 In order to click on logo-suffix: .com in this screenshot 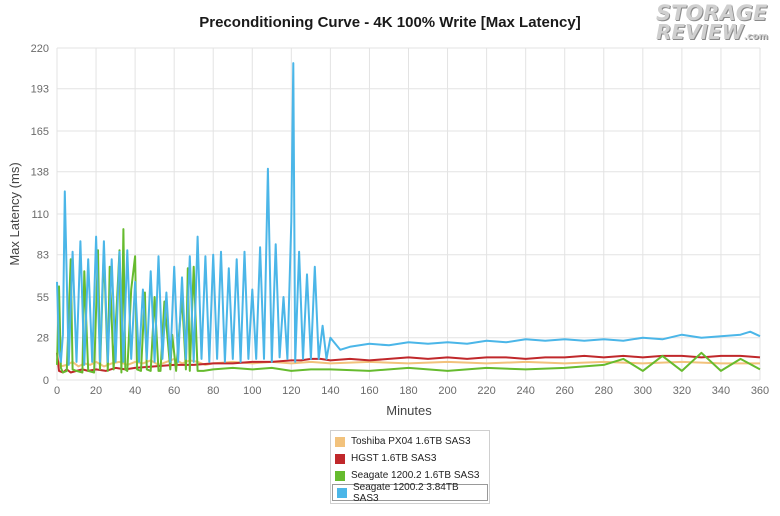, I will do `click(756, 37)`.